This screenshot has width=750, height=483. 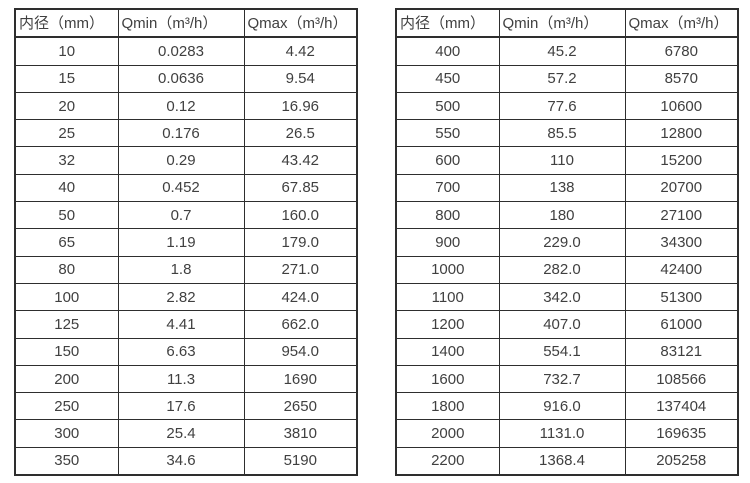 I want to click on diameter-cell: 125, so click(x=66, y=324).